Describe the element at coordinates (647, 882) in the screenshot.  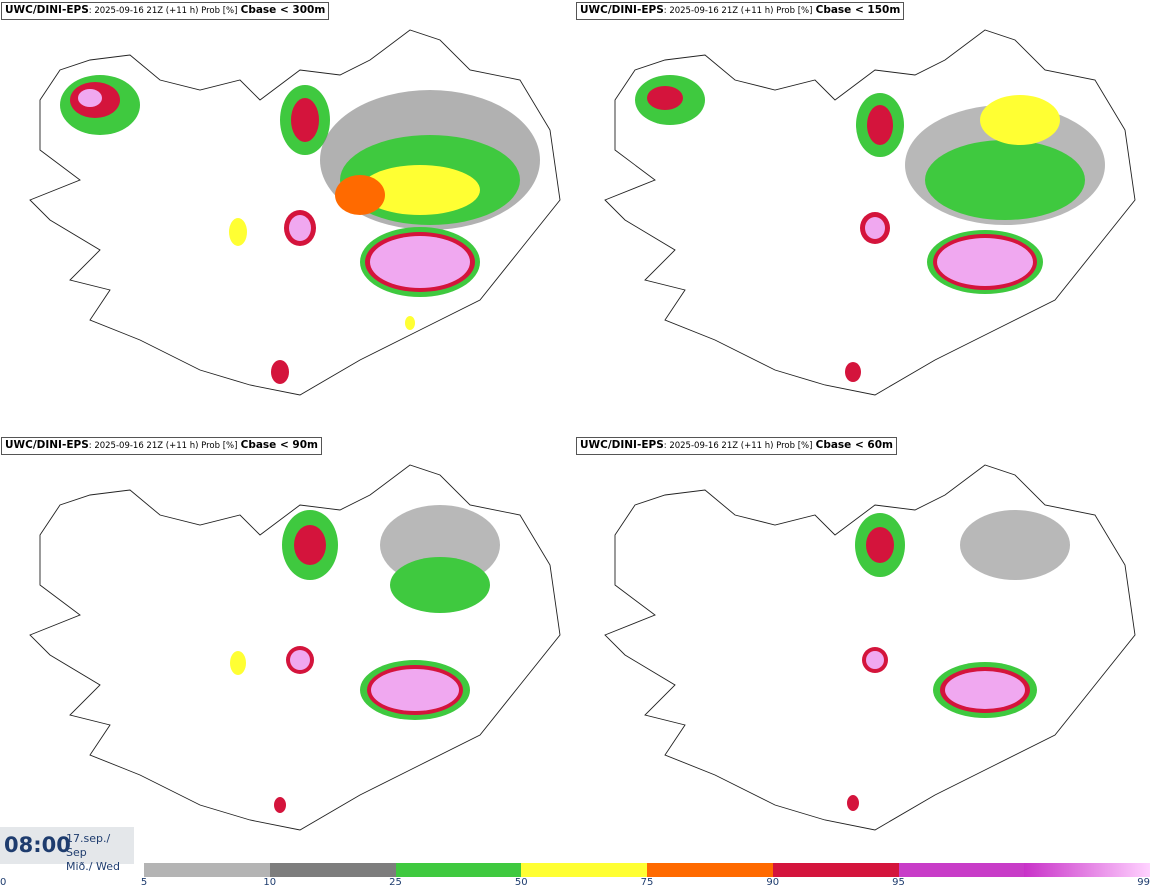
I see `legend-tick-label: 75` at that location.